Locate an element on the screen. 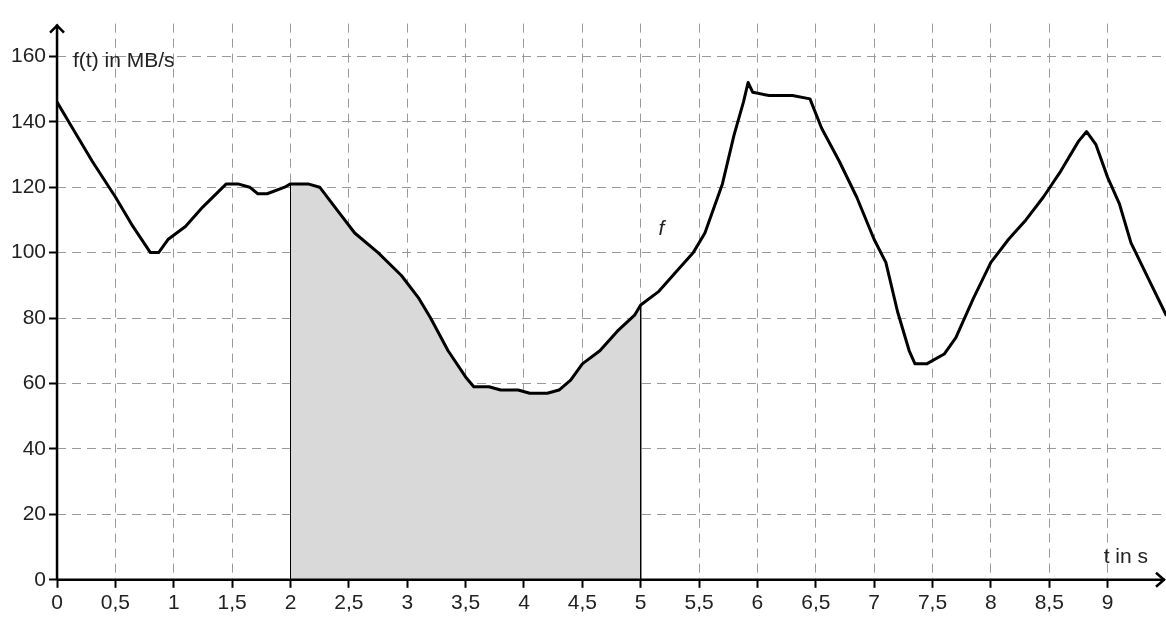 This screenshot has width=1166, height=619. x-tick-label: 3,5 is located at coordinates (466, 602).